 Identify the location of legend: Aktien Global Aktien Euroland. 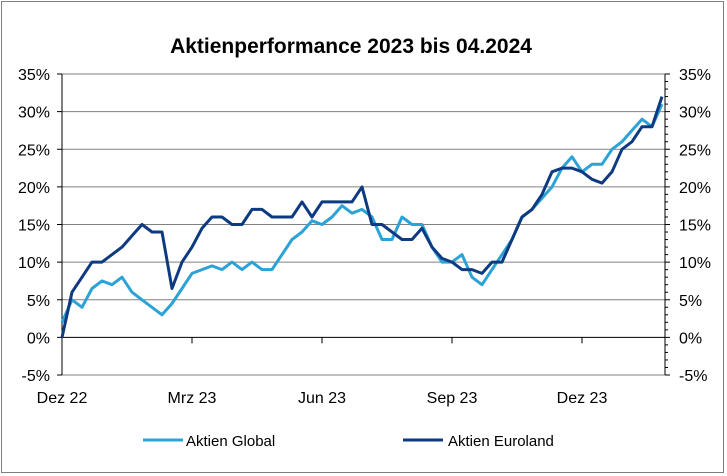
(348, 441).